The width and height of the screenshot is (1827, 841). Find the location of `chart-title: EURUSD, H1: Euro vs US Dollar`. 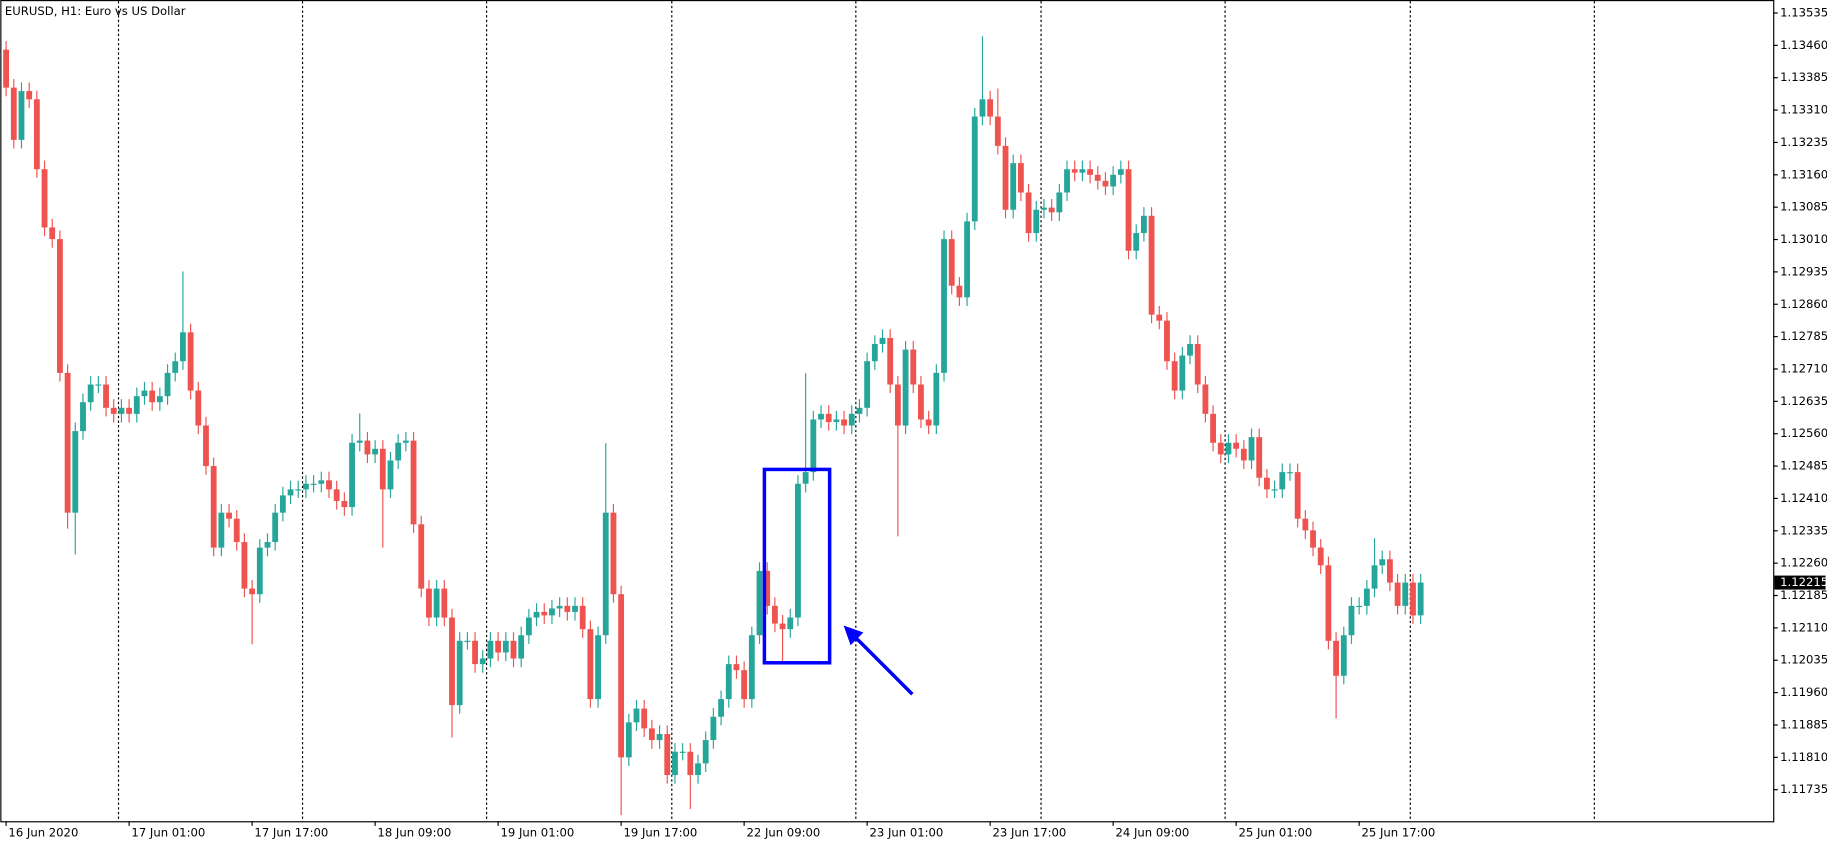

chart-title: EURUSD, H1: Euro vs US Dollar is located at coordinates (95, 11).